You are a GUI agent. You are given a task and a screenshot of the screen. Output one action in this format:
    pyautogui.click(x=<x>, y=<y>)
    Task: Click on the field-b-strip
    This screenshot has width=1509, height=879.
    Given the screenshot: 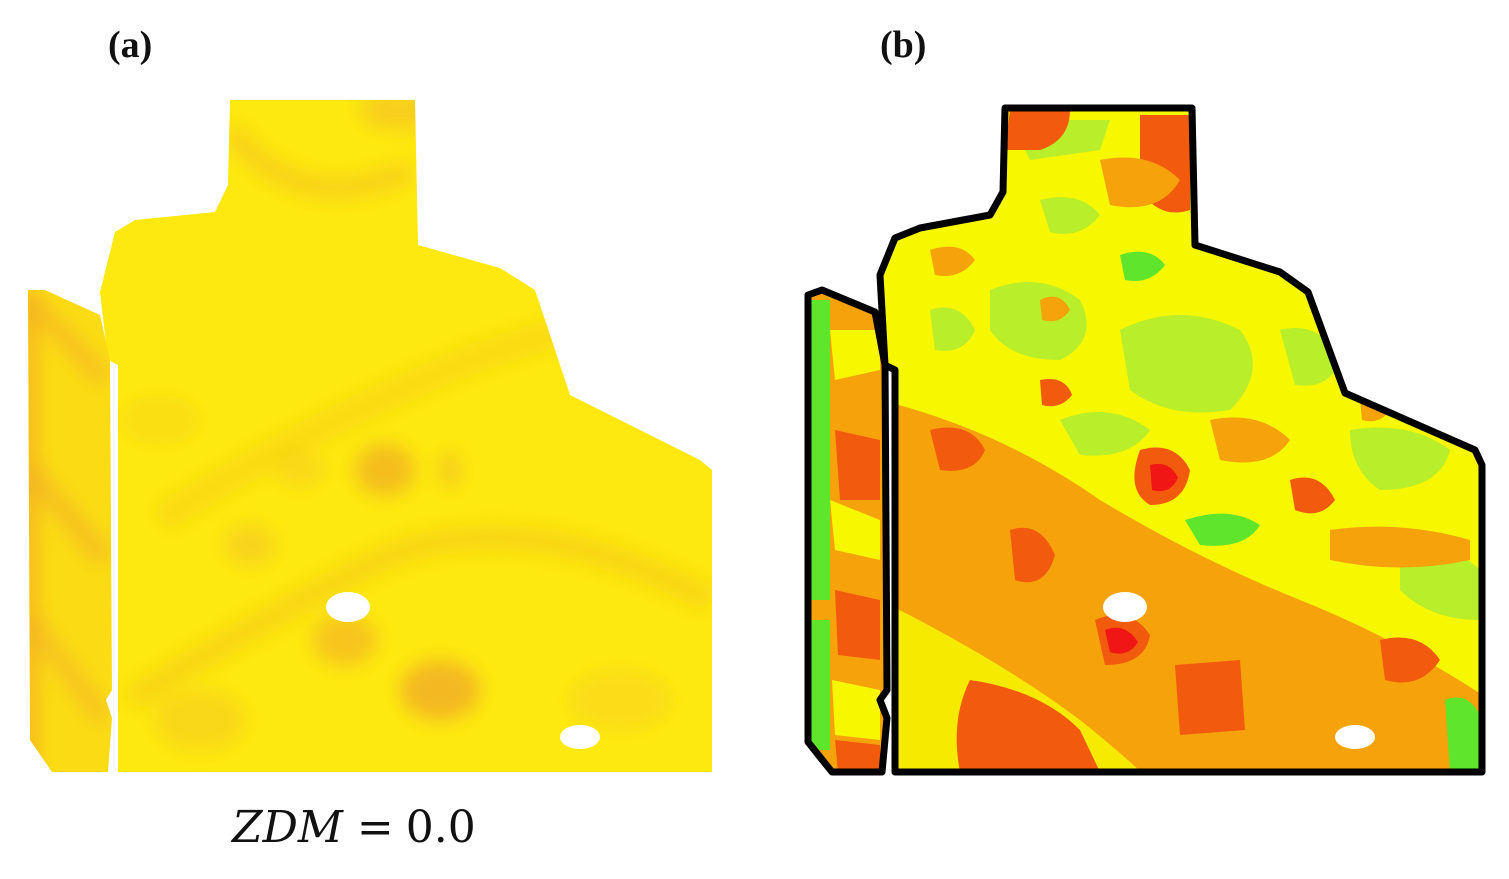 What is the action you would take?
    pyautogui.click(x=847, y=531)
    